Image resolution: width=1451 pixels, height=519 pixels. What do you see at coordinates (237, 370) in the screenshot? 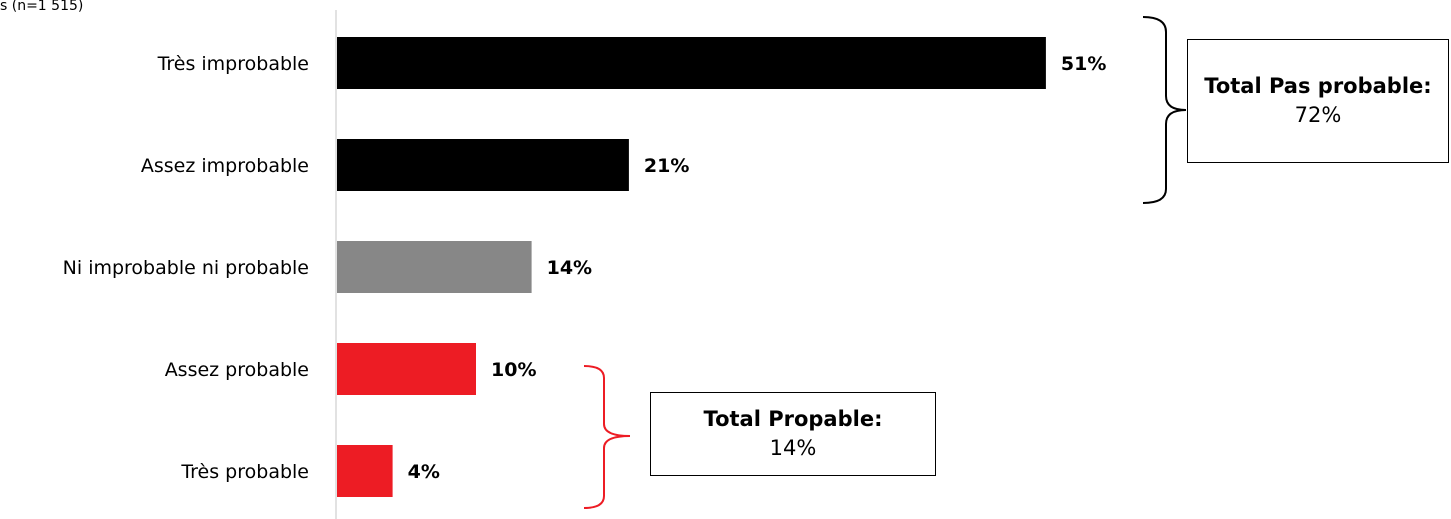
I see `category-label-assez-probable: Assez probable` at bounding box center [237, 370].